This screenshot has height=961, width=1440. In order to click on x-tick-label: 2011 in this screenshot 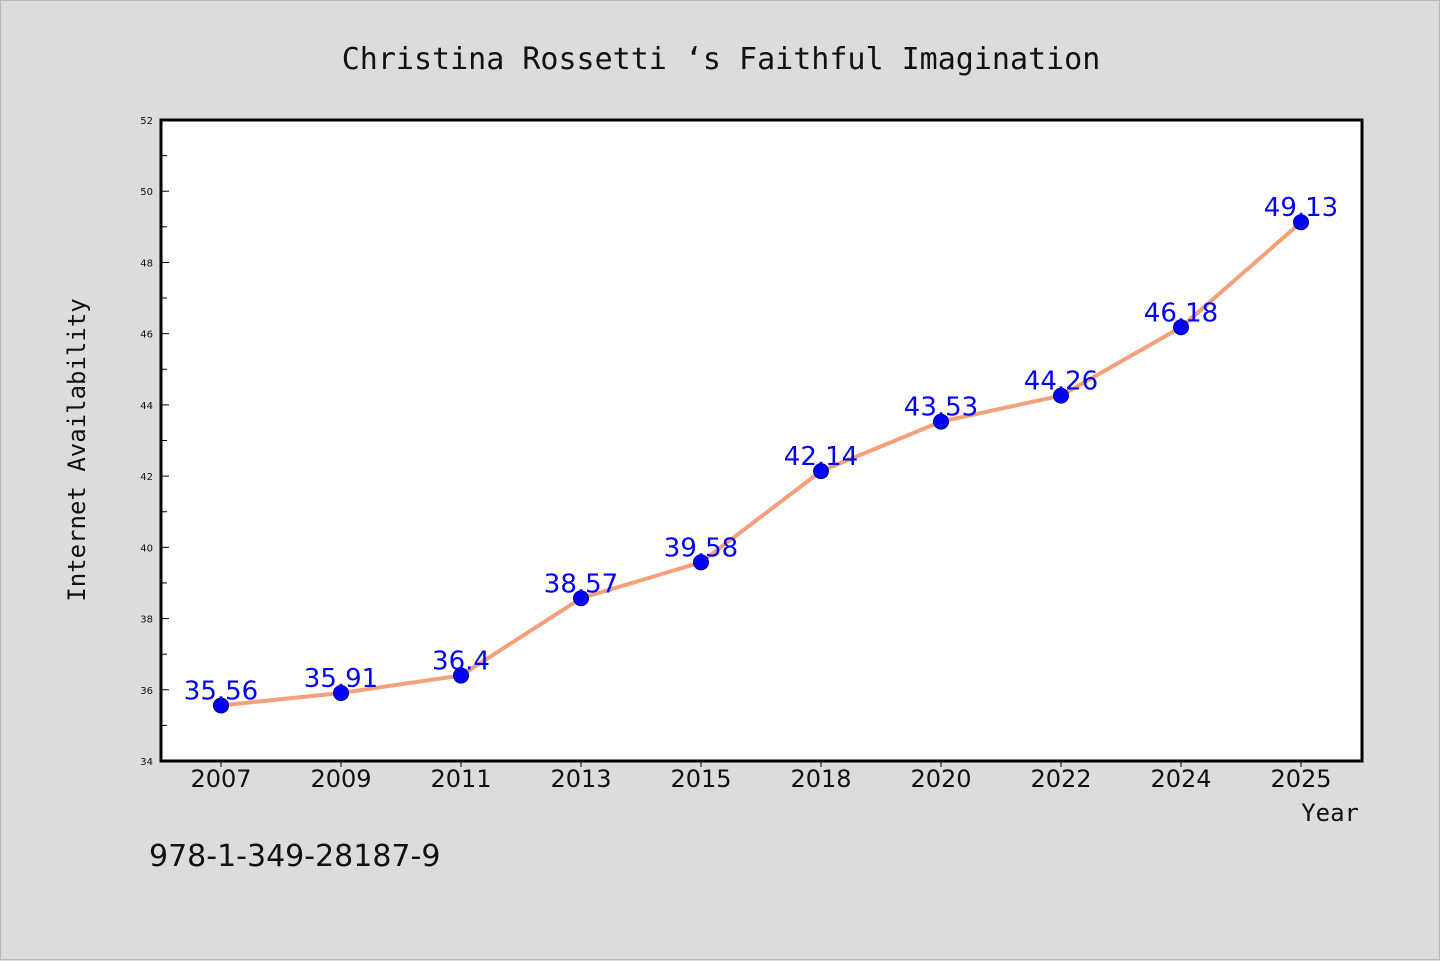, I will do `click(460, 779)`.